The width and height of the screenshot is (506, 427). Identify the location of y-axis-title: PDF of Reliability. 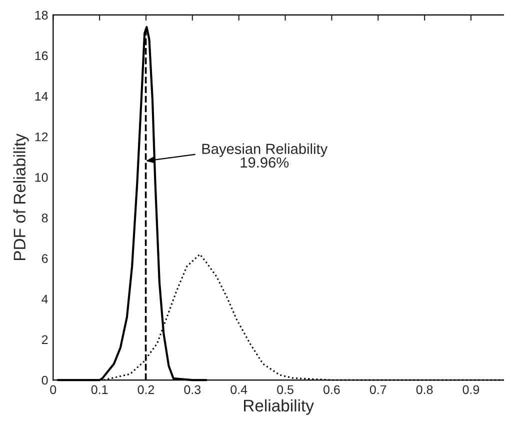
(21, 197).